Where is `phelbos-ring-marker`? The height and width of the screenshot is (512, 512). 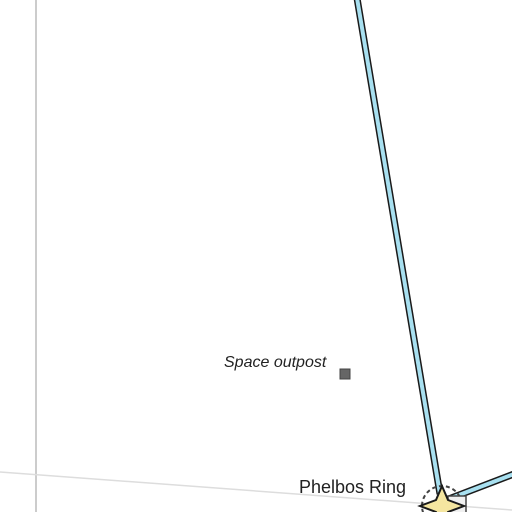 phelbos-ring-marker is located at coordinates (442, 497).